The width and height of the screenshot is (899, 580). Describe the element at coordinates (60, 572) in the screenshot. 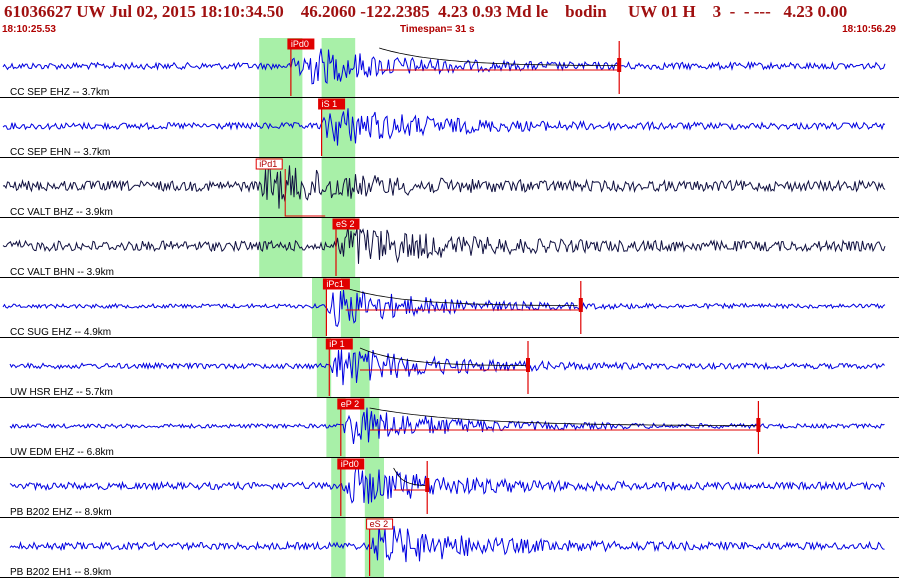

I see `station-label: PB B202 EH1 -- 8.9km` at that location.